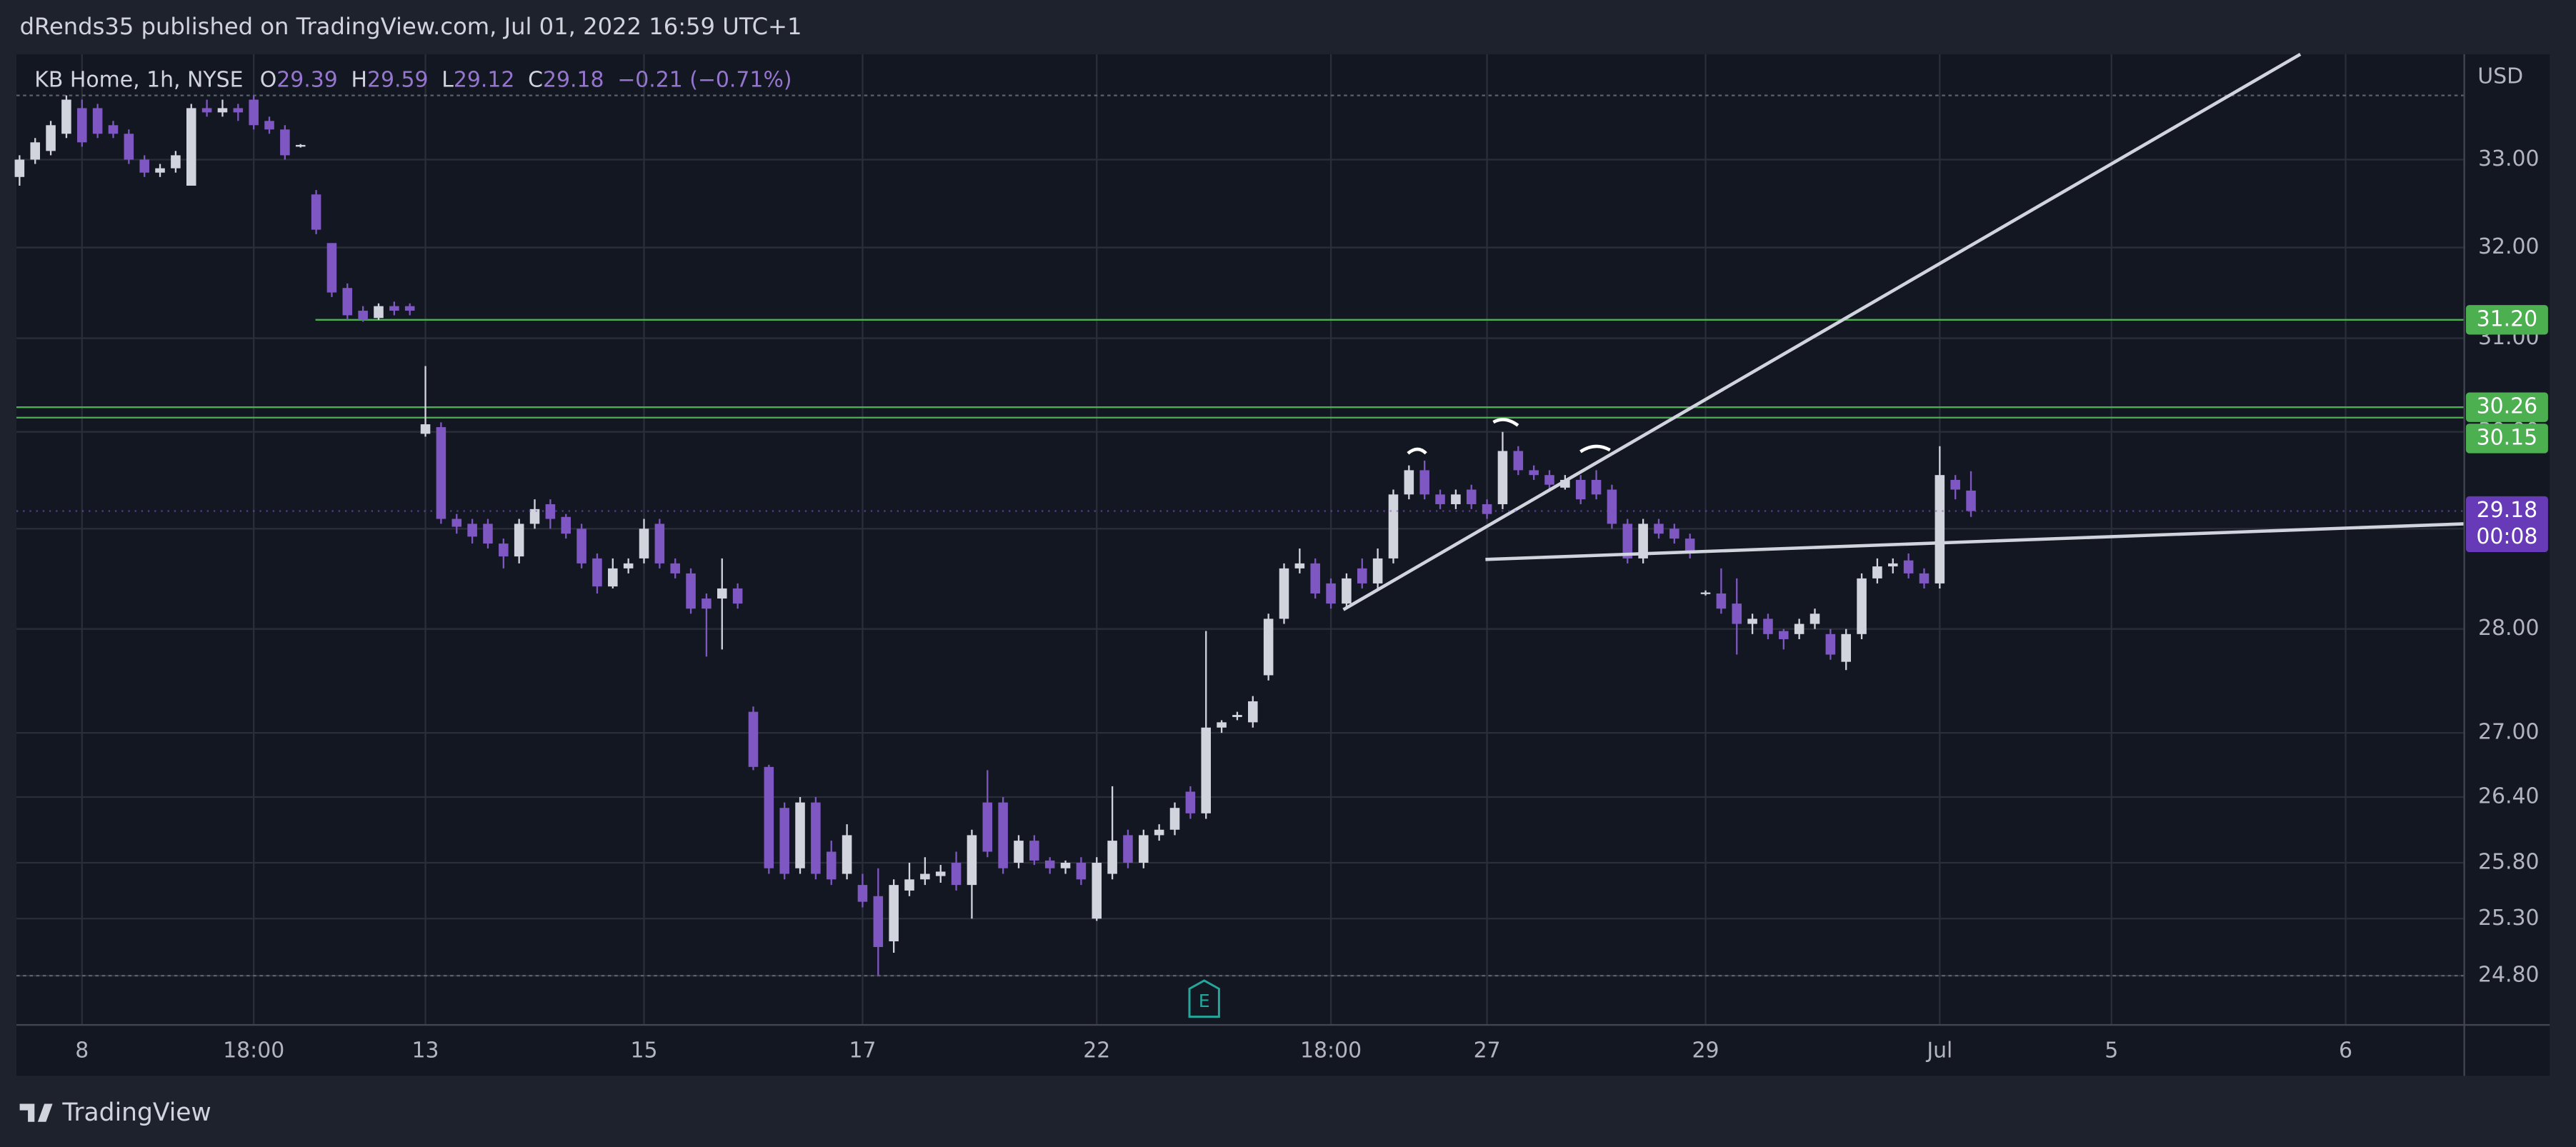  Describe the element at coordinates (2500, 76) in the screenshot. I see `currency: USD` at that location.